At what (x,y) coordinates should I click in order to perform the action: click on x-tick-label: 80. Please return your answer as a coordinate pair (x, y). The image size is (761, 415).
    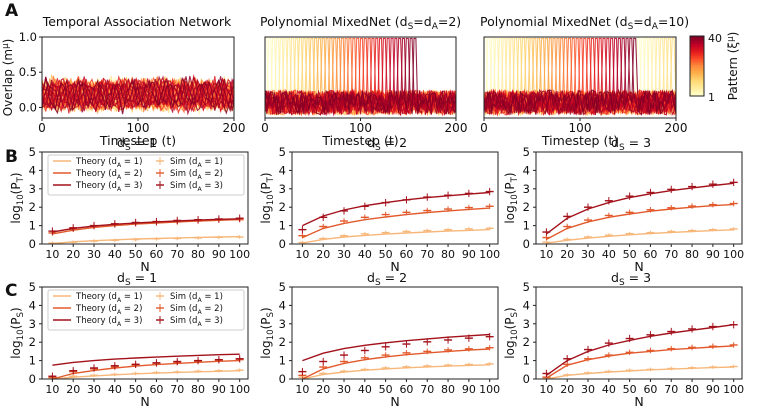
    Looking at the image, I should click on (448, 389).